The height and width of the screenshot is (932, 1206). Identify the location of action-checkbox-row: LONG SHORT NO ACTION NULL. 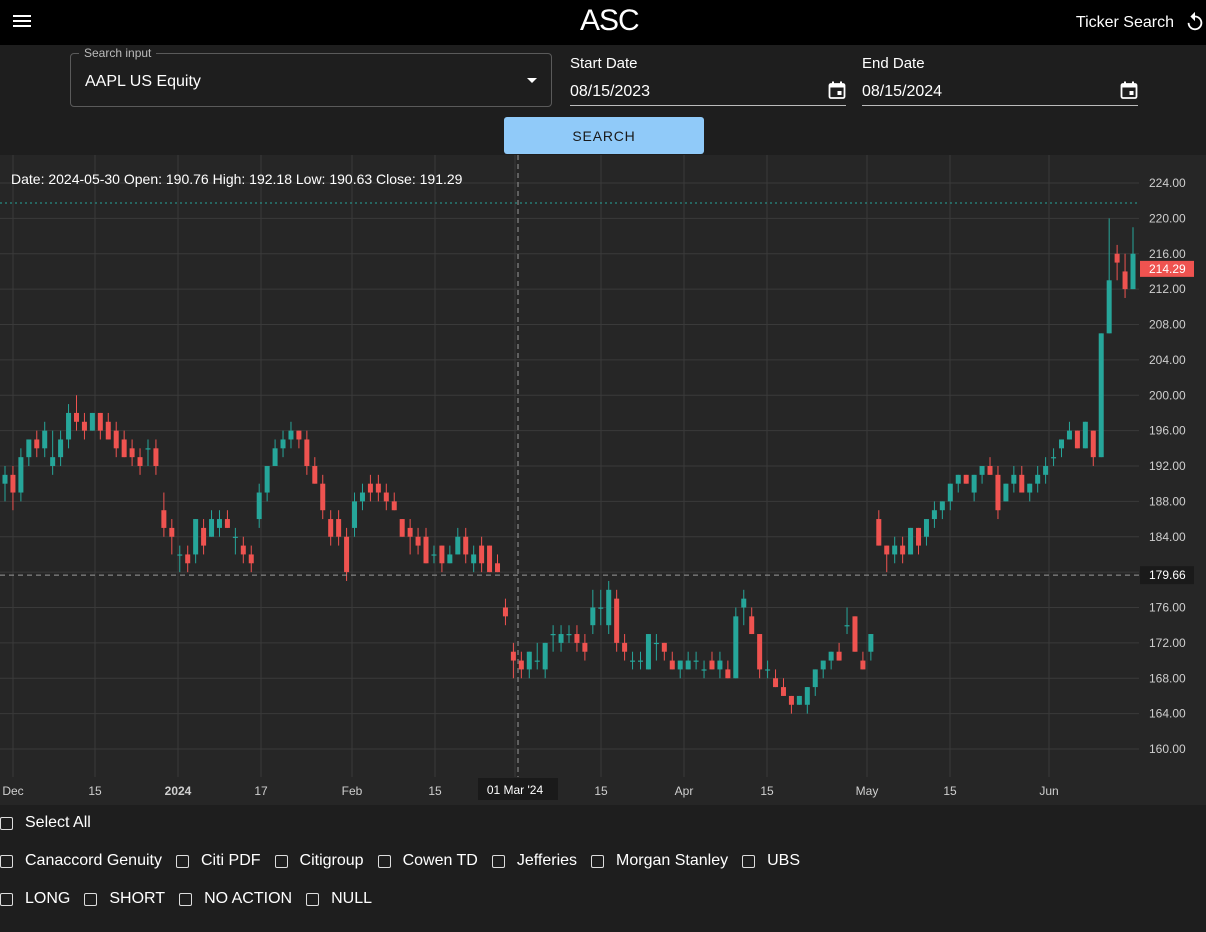
(193, 899).